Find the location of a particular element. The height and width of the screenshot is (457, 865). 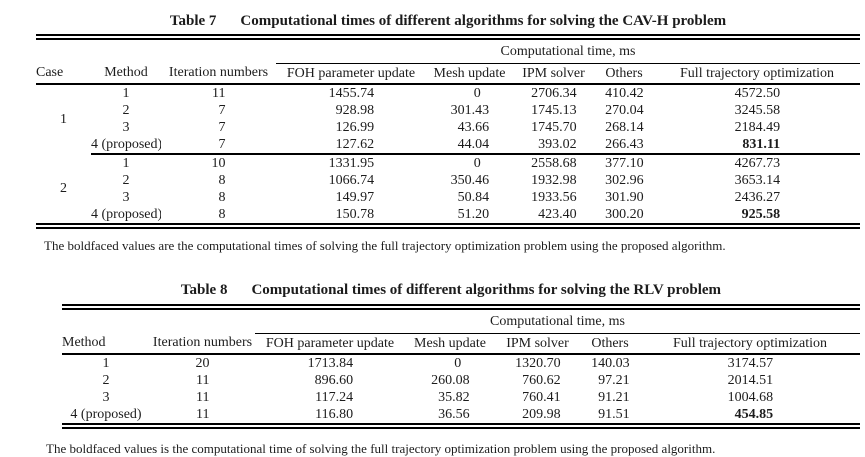

cell-mesh: 35.82 is located at coordinates (454, 397).